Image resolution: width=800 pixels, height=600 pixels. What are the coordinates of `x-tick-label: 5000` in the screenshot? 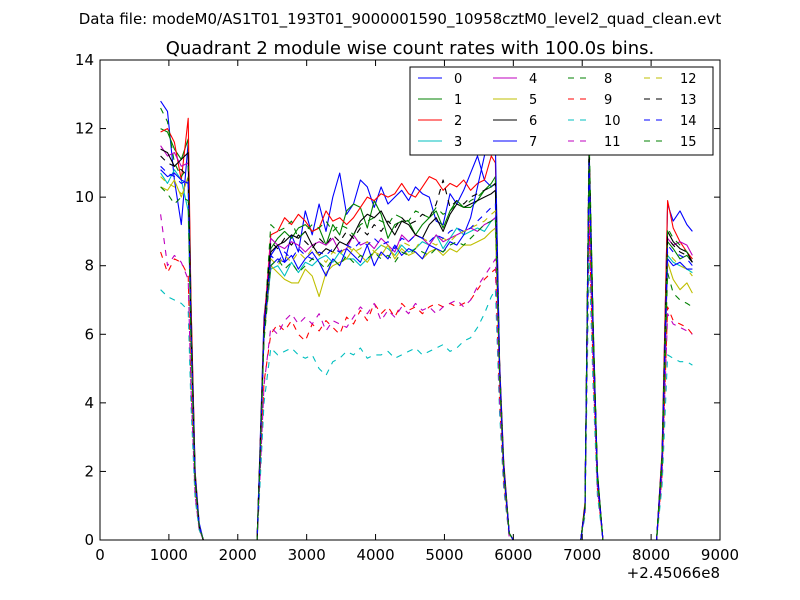 It's located at (444, 555).